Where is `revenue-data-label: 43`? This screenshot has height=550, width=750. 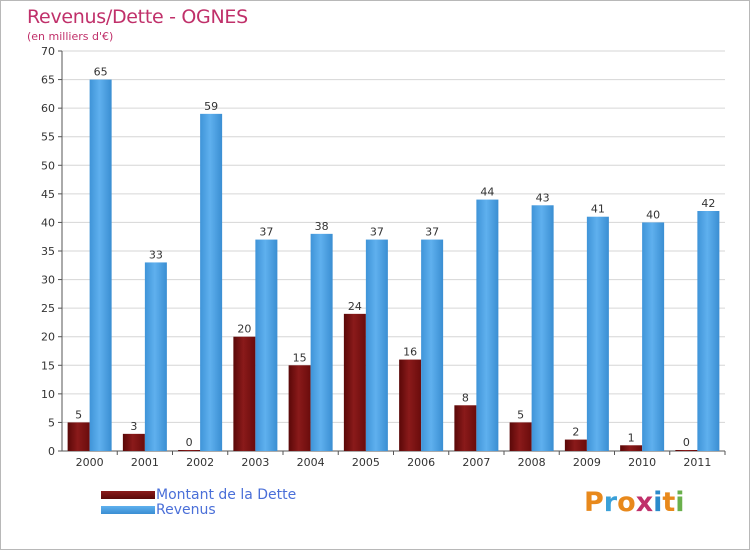 revenue-data-label: 43 is located at coordinates (543, 197).